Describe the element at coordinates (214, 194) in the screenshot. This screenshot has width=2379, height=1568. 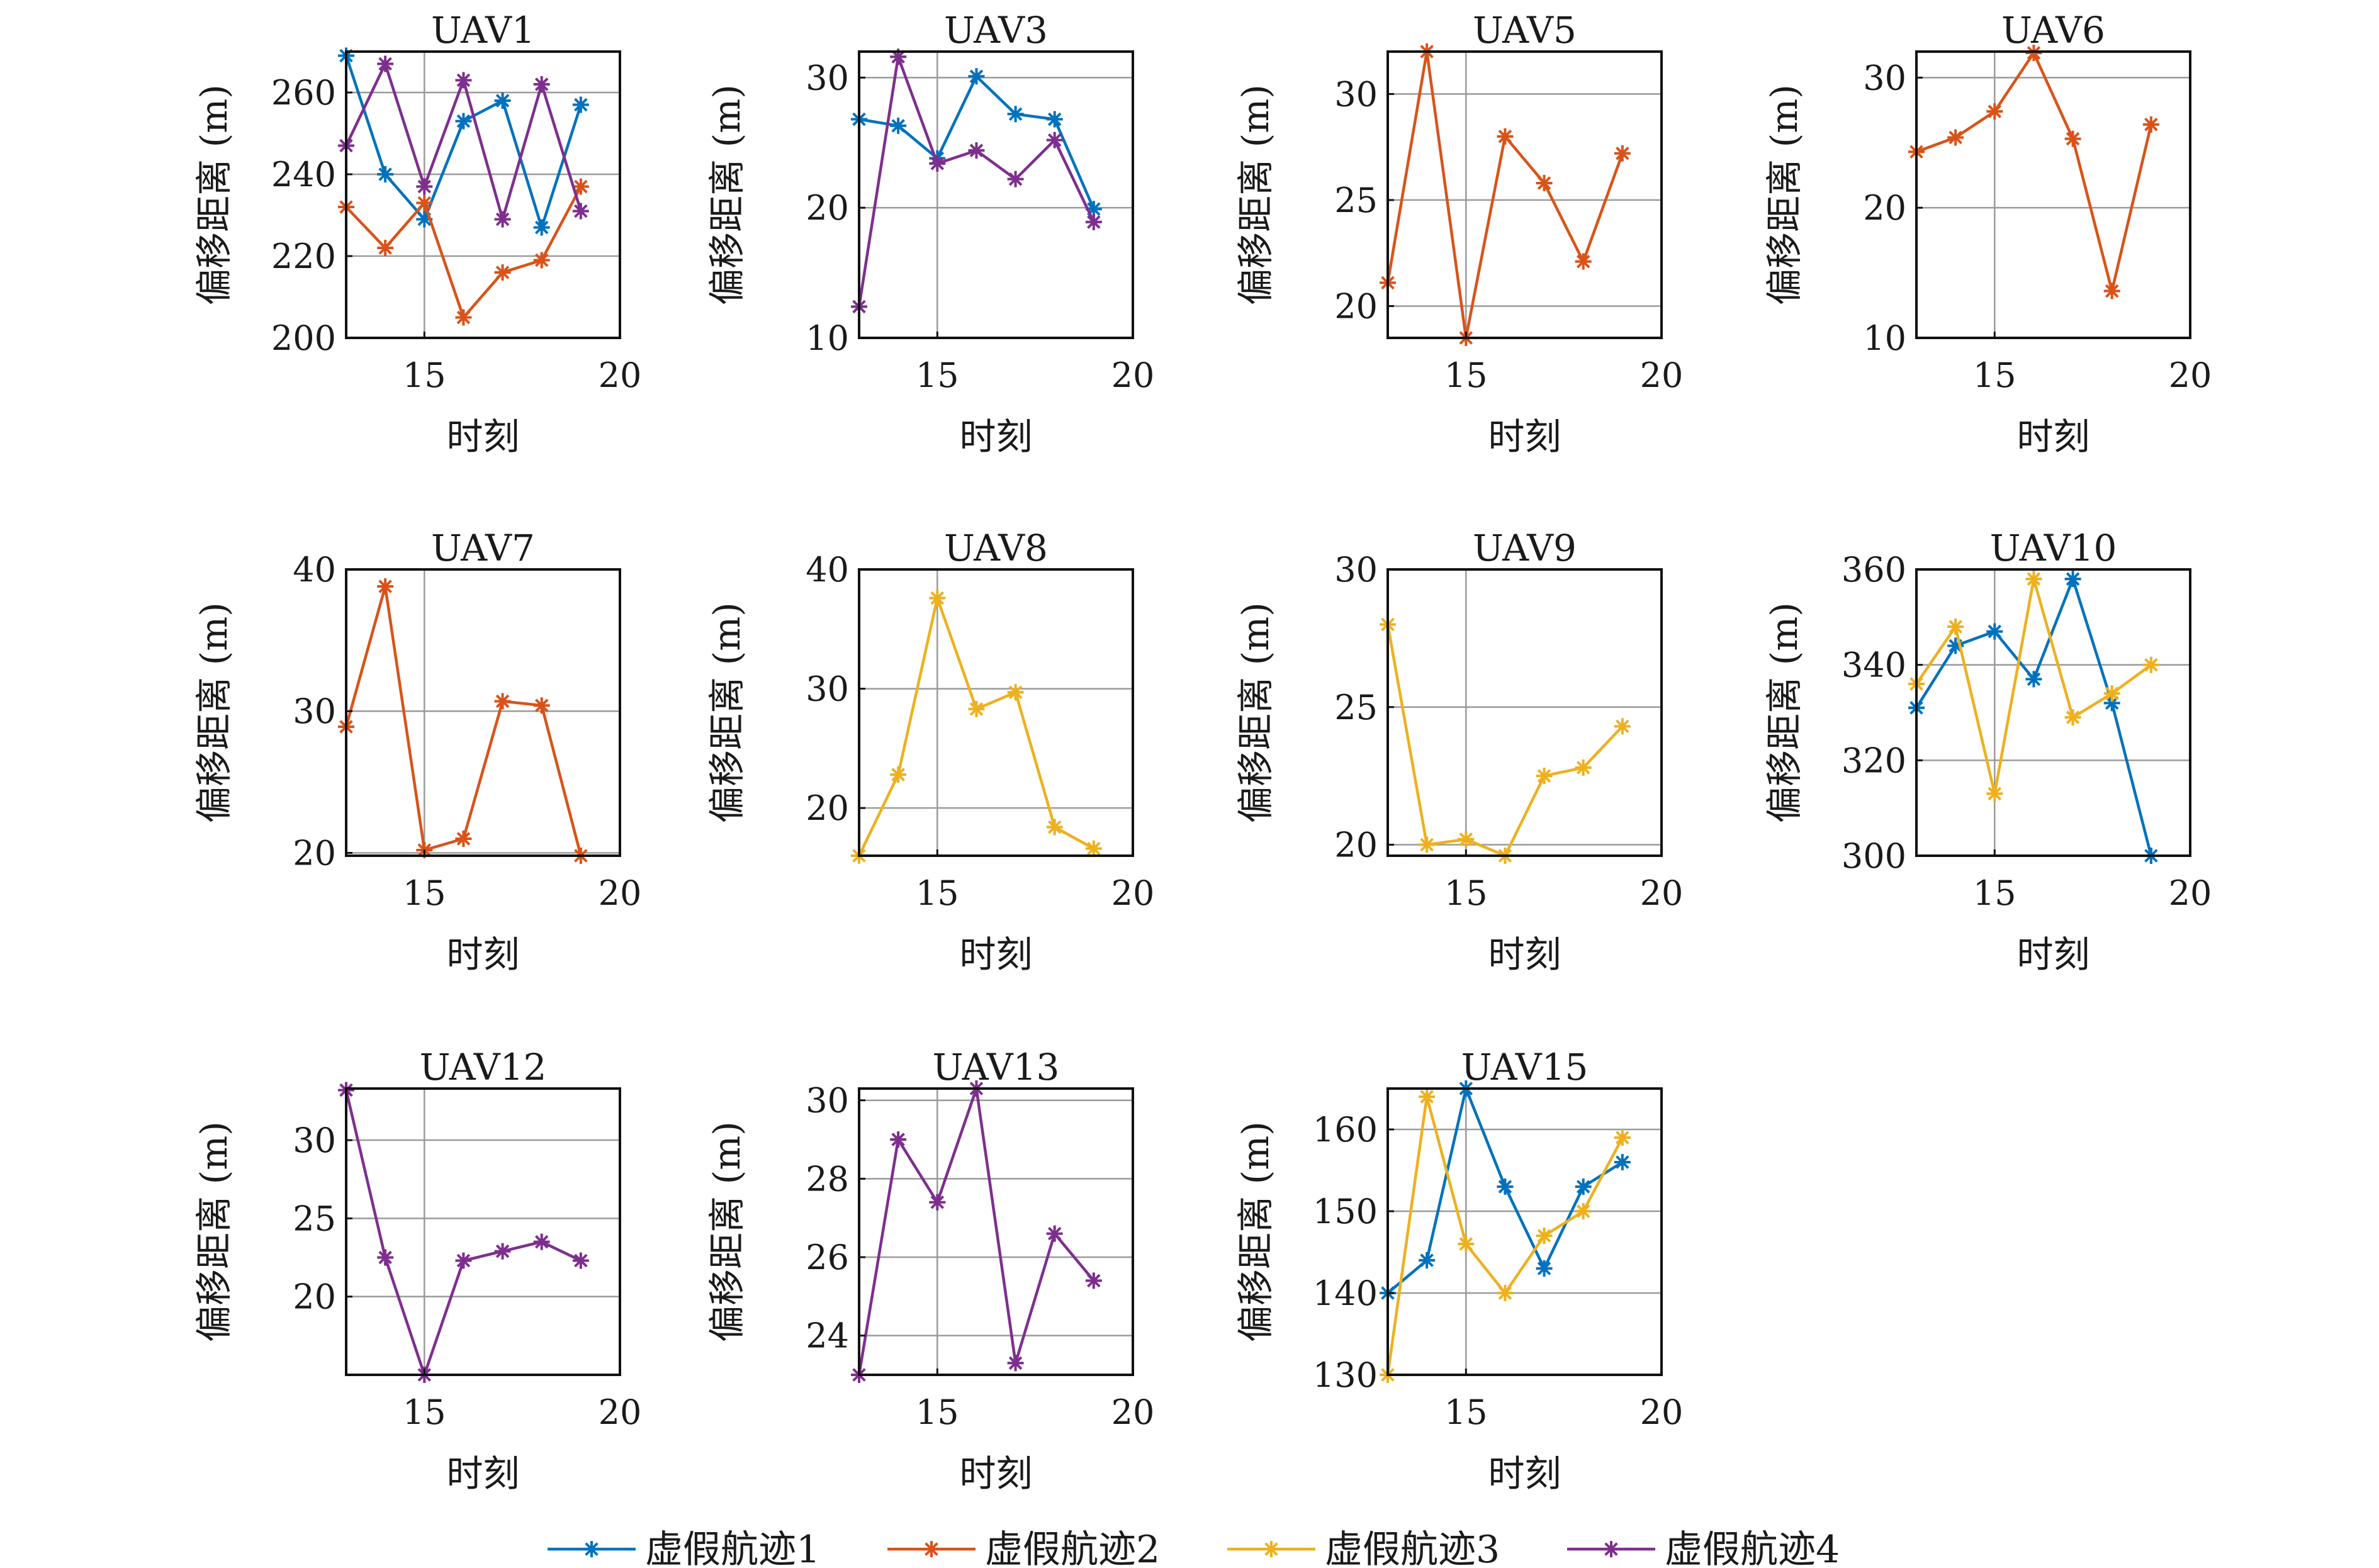
I see `chart-uav1-ylabel: 偏移距离 (m)` at that location.